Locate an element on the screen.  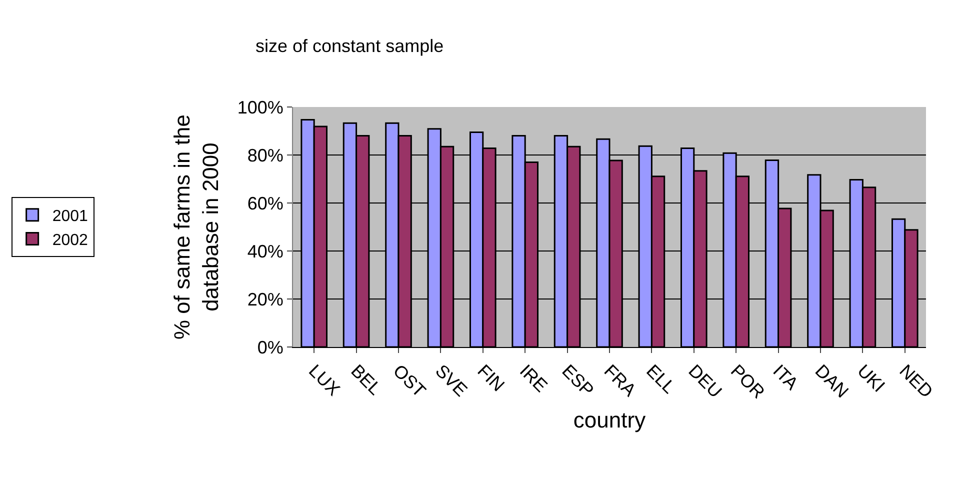
y-tick-label: 60% is located at coordinates (265, 203).